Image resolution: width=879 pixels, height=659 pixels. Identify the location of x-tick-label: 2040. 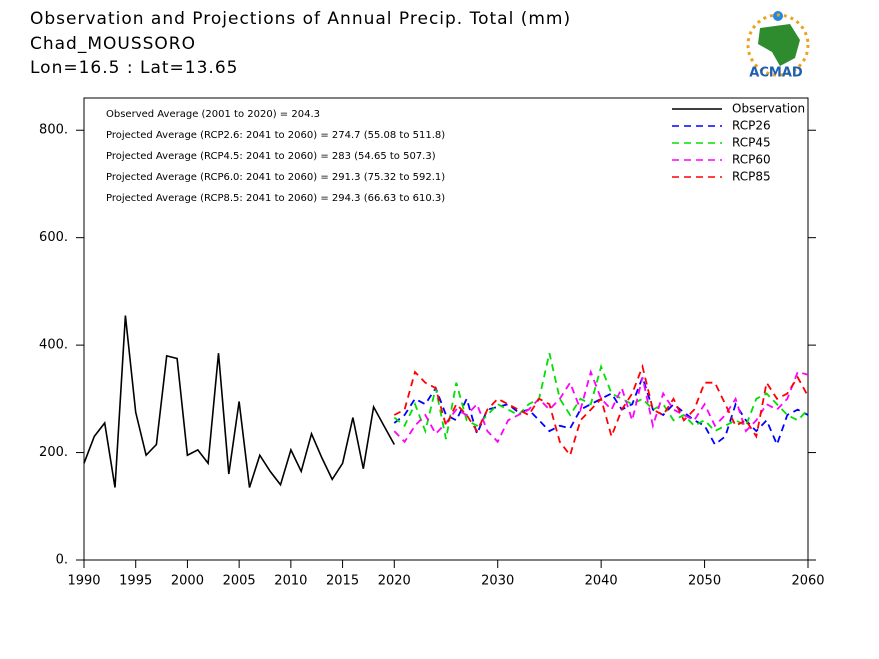
(601, 581).